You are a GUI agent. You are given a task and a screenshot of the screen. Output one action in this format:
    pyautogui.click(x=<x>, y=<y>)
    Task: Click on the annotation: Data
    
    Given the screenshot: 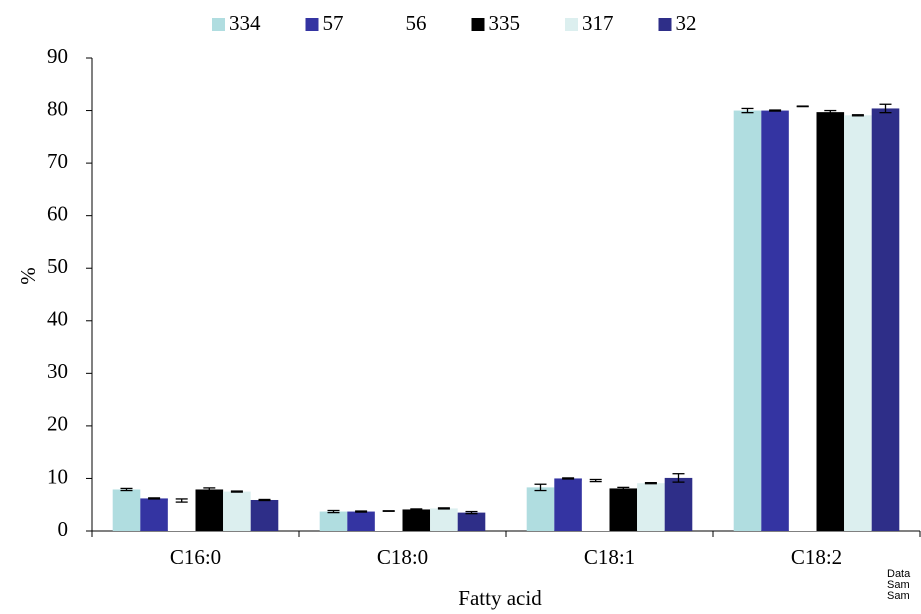 What is the action you would take?
    pyautogui.click(x=899, y=574)
    